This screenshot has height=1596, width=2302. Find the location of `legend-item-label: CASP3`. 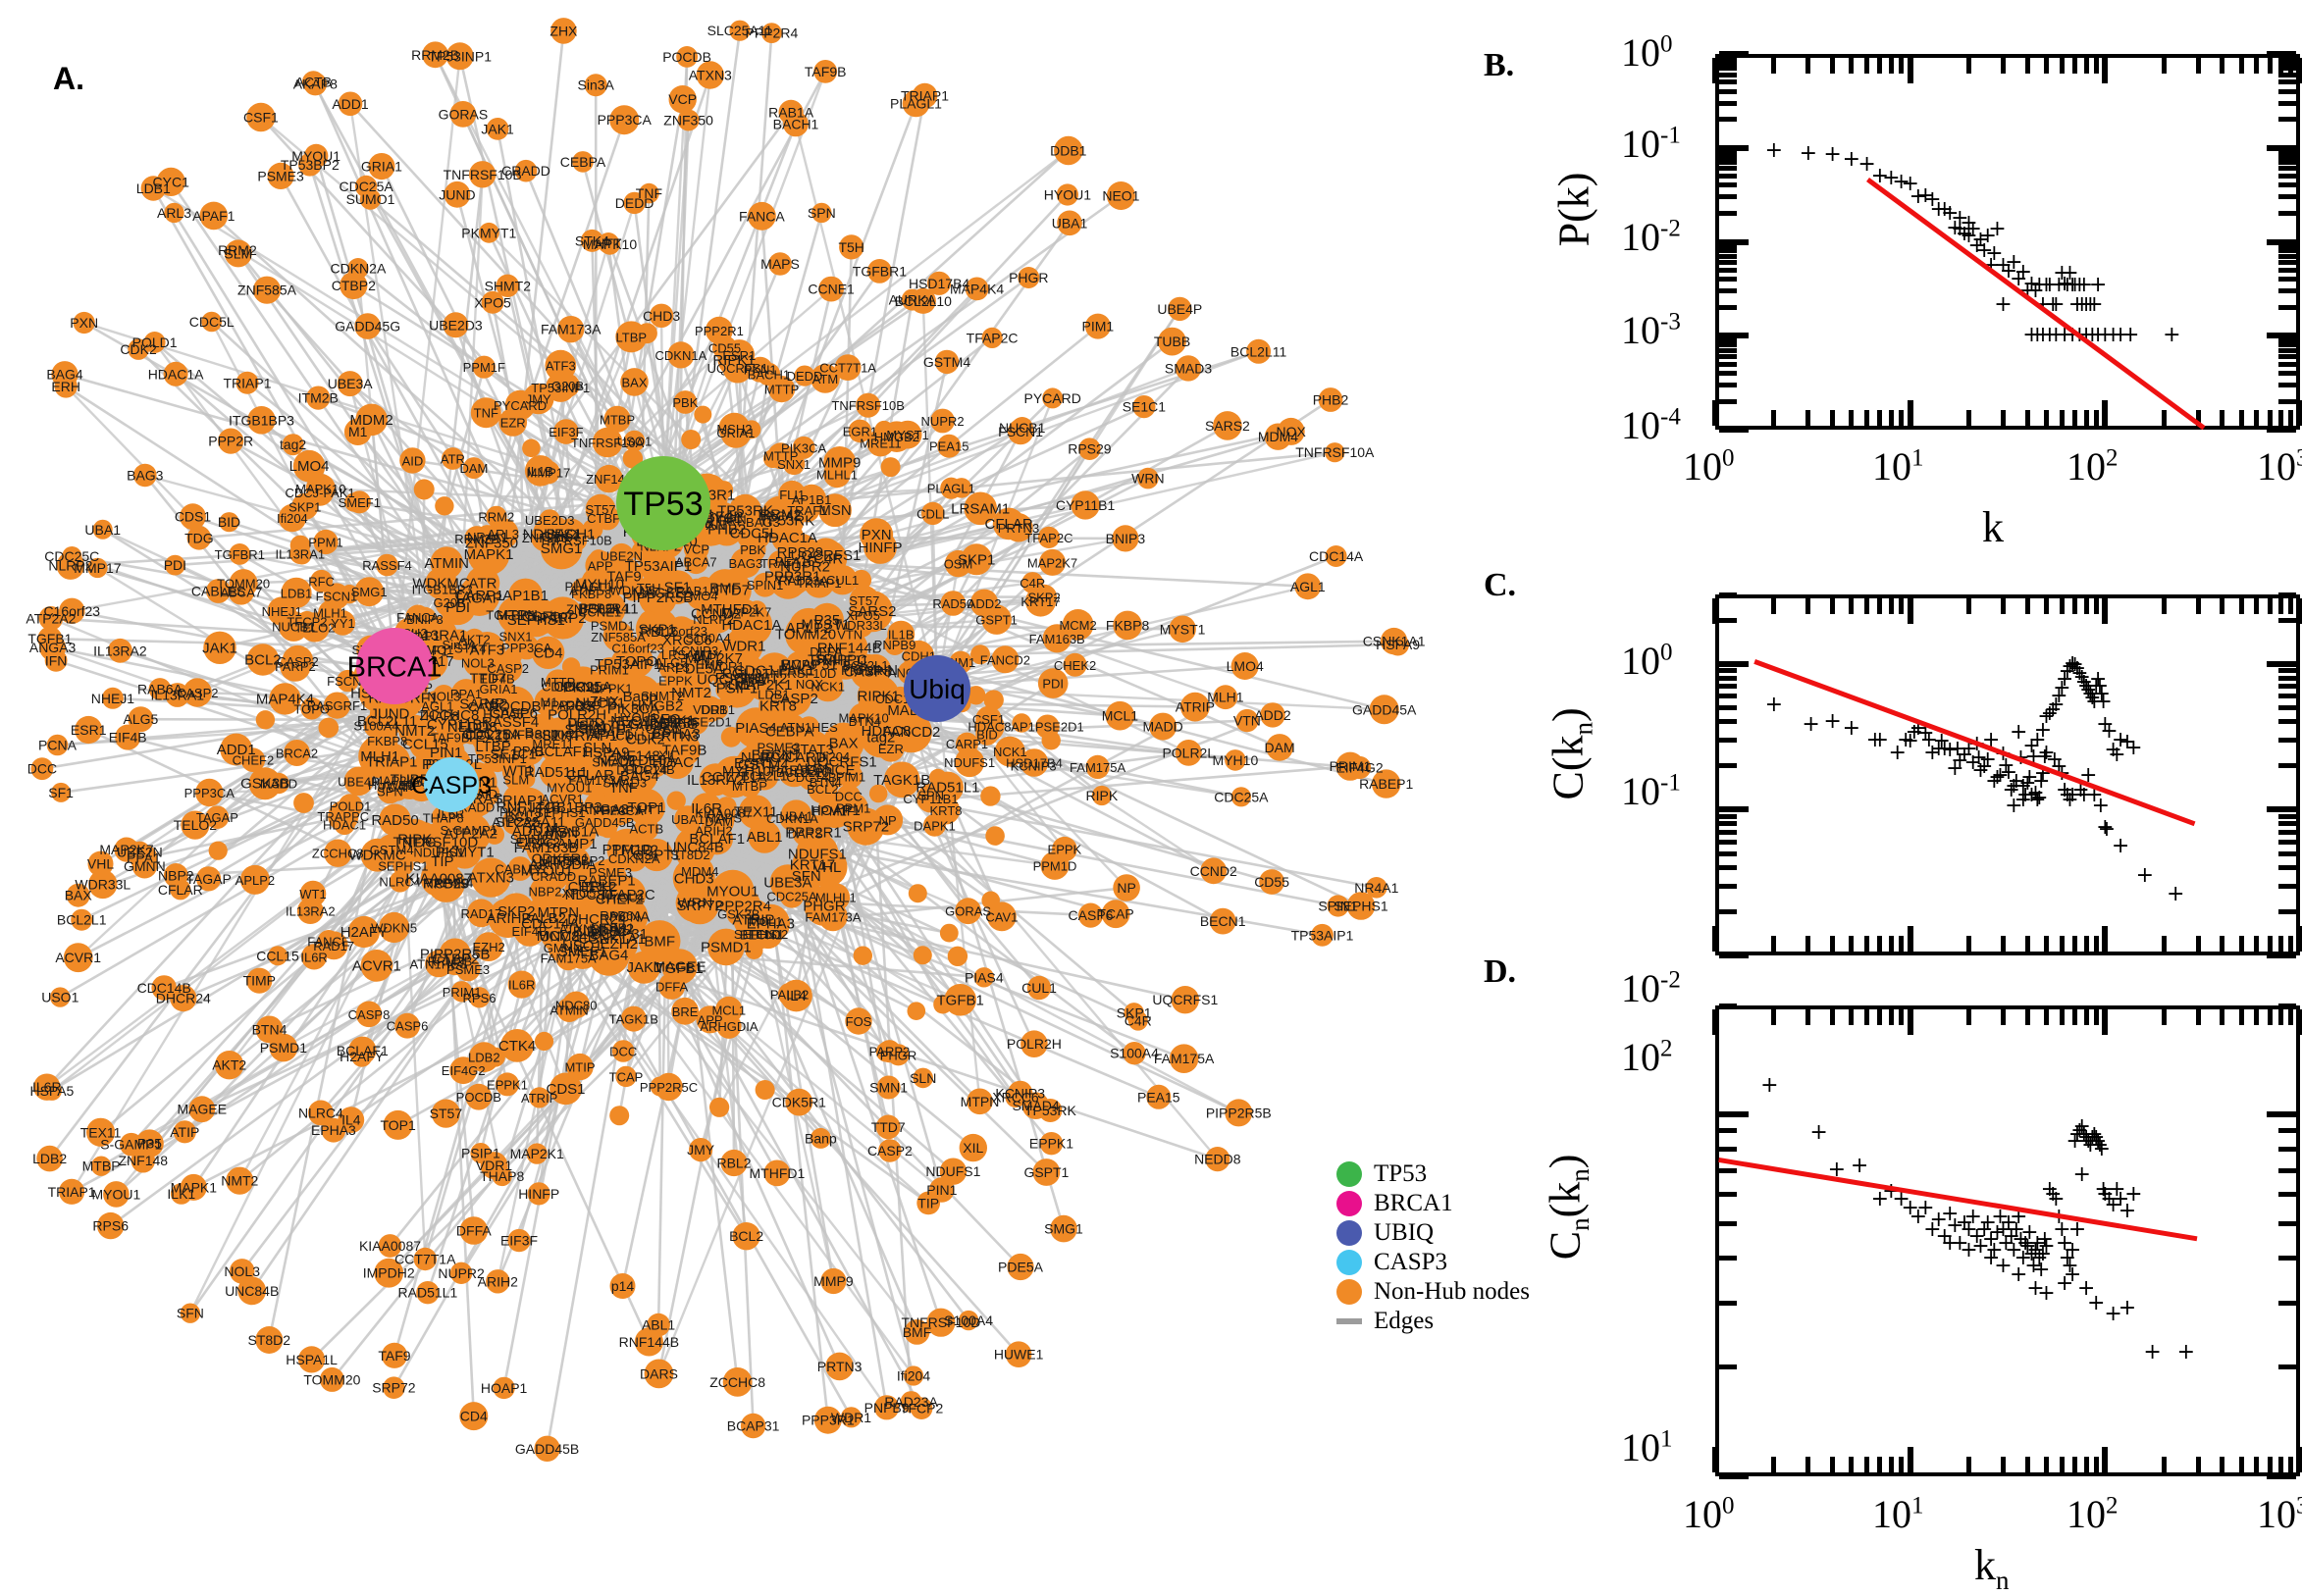

legend-item-label: CASP3 is located at coordinates (1410, 1262).